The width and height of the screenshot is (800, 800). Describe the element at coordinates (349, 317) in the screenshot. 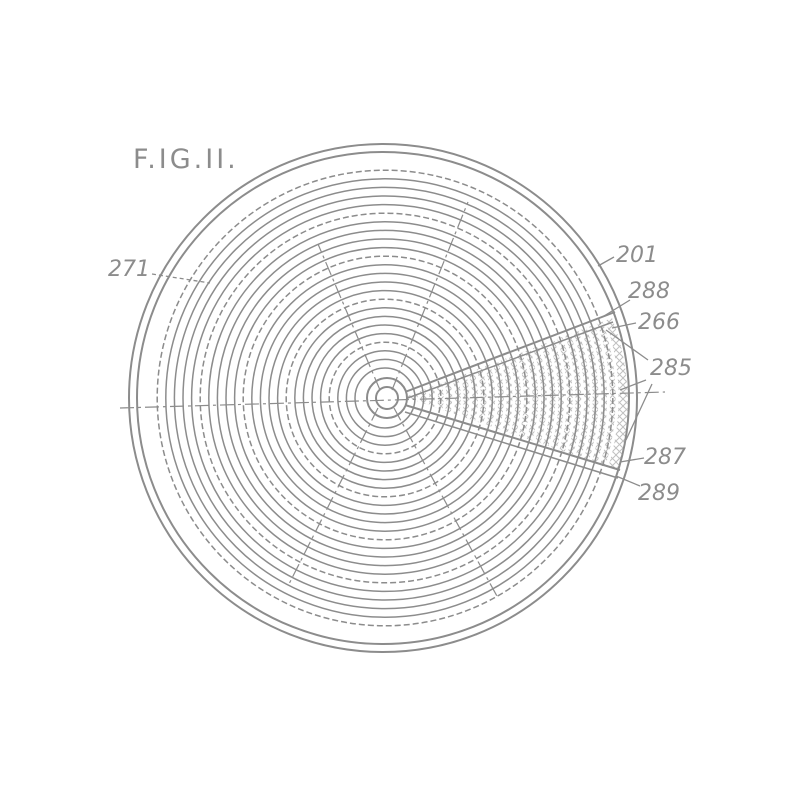

I see `radial-line-upper-left` at that location.